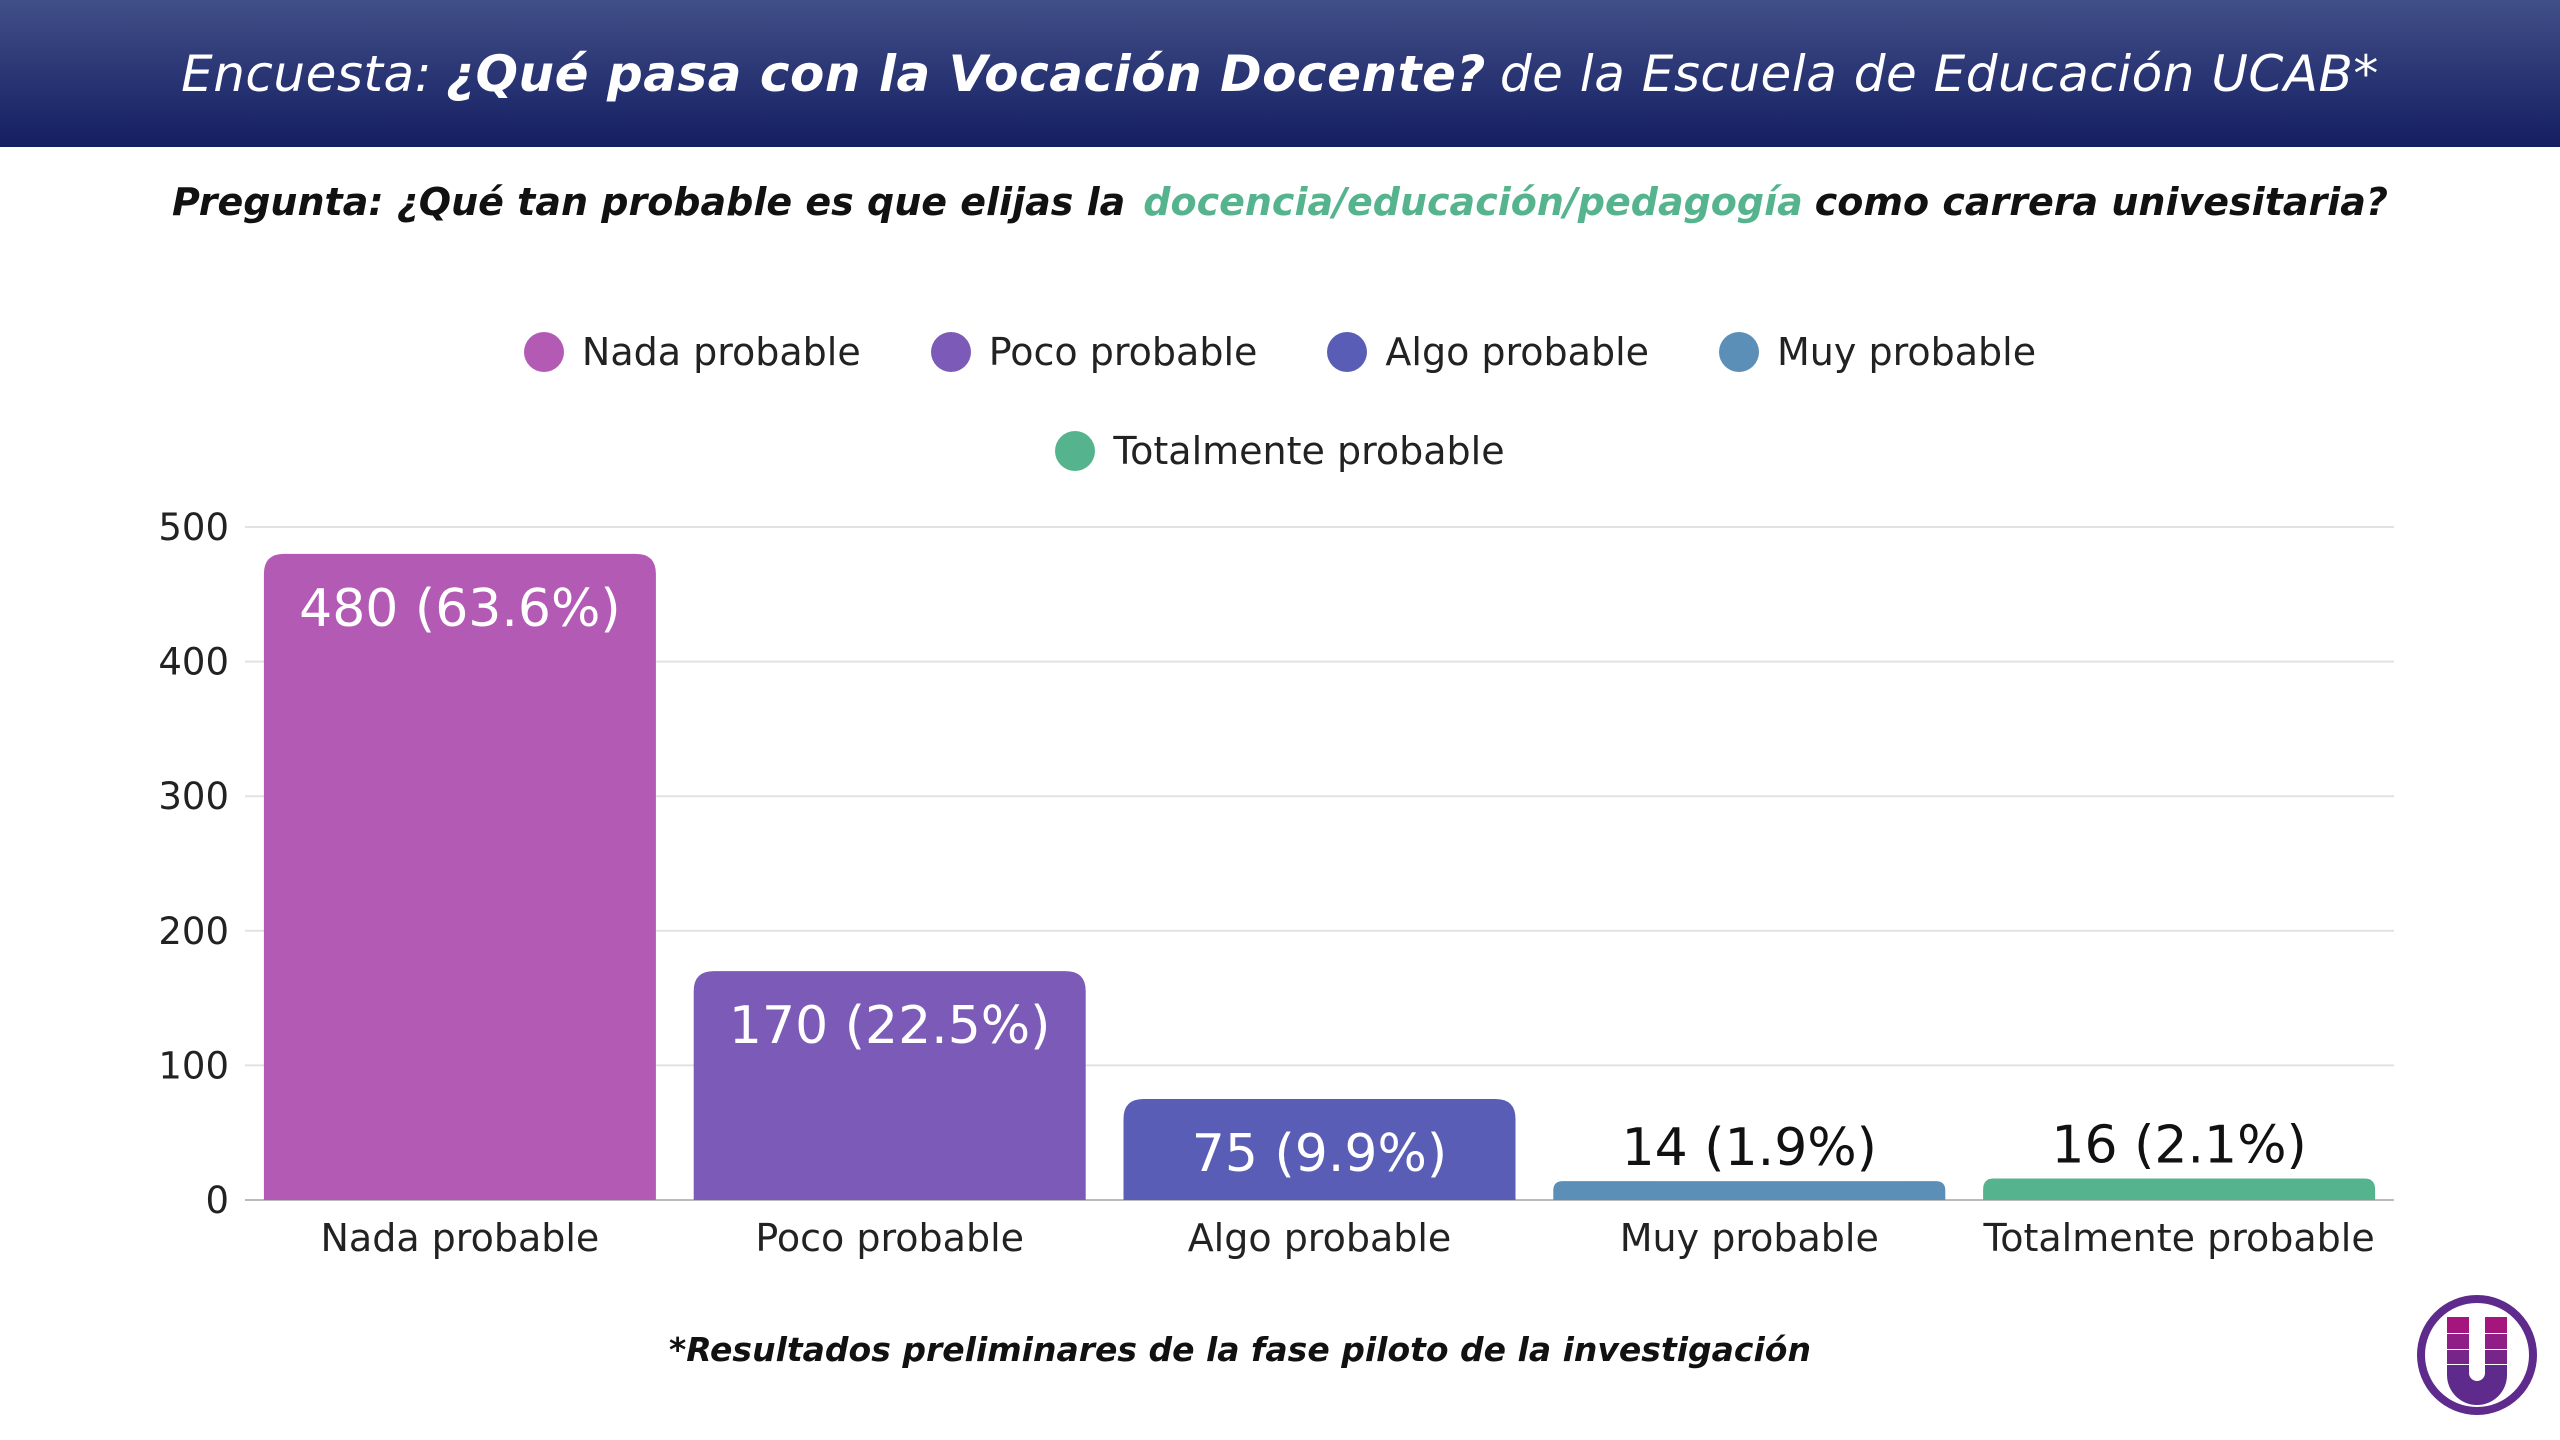 This screenshot has height=1440, width=2560. What do you see at coordinates (1320, 1238) in the screenshot?
I see `x-tick-label: Algo probable` at bounding box center [1320, 1238].